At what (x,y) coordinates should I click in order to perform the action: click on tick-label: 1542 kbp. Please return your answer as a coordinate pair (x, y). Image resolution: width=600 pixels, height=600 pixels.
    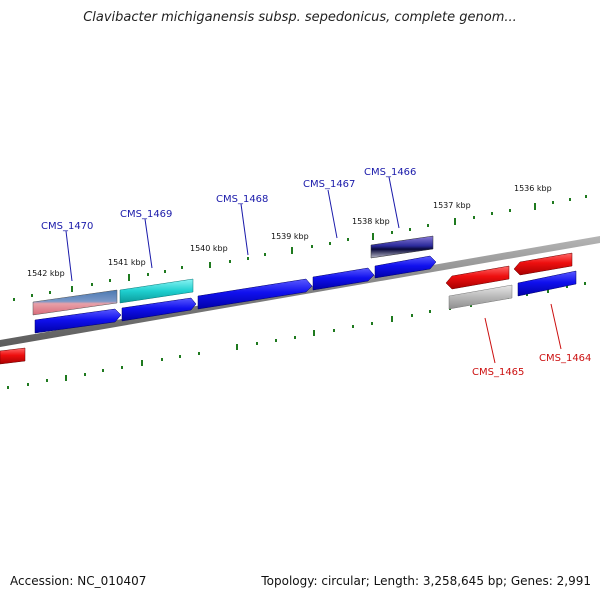
    Looking at the image, I should click on (46, 273).